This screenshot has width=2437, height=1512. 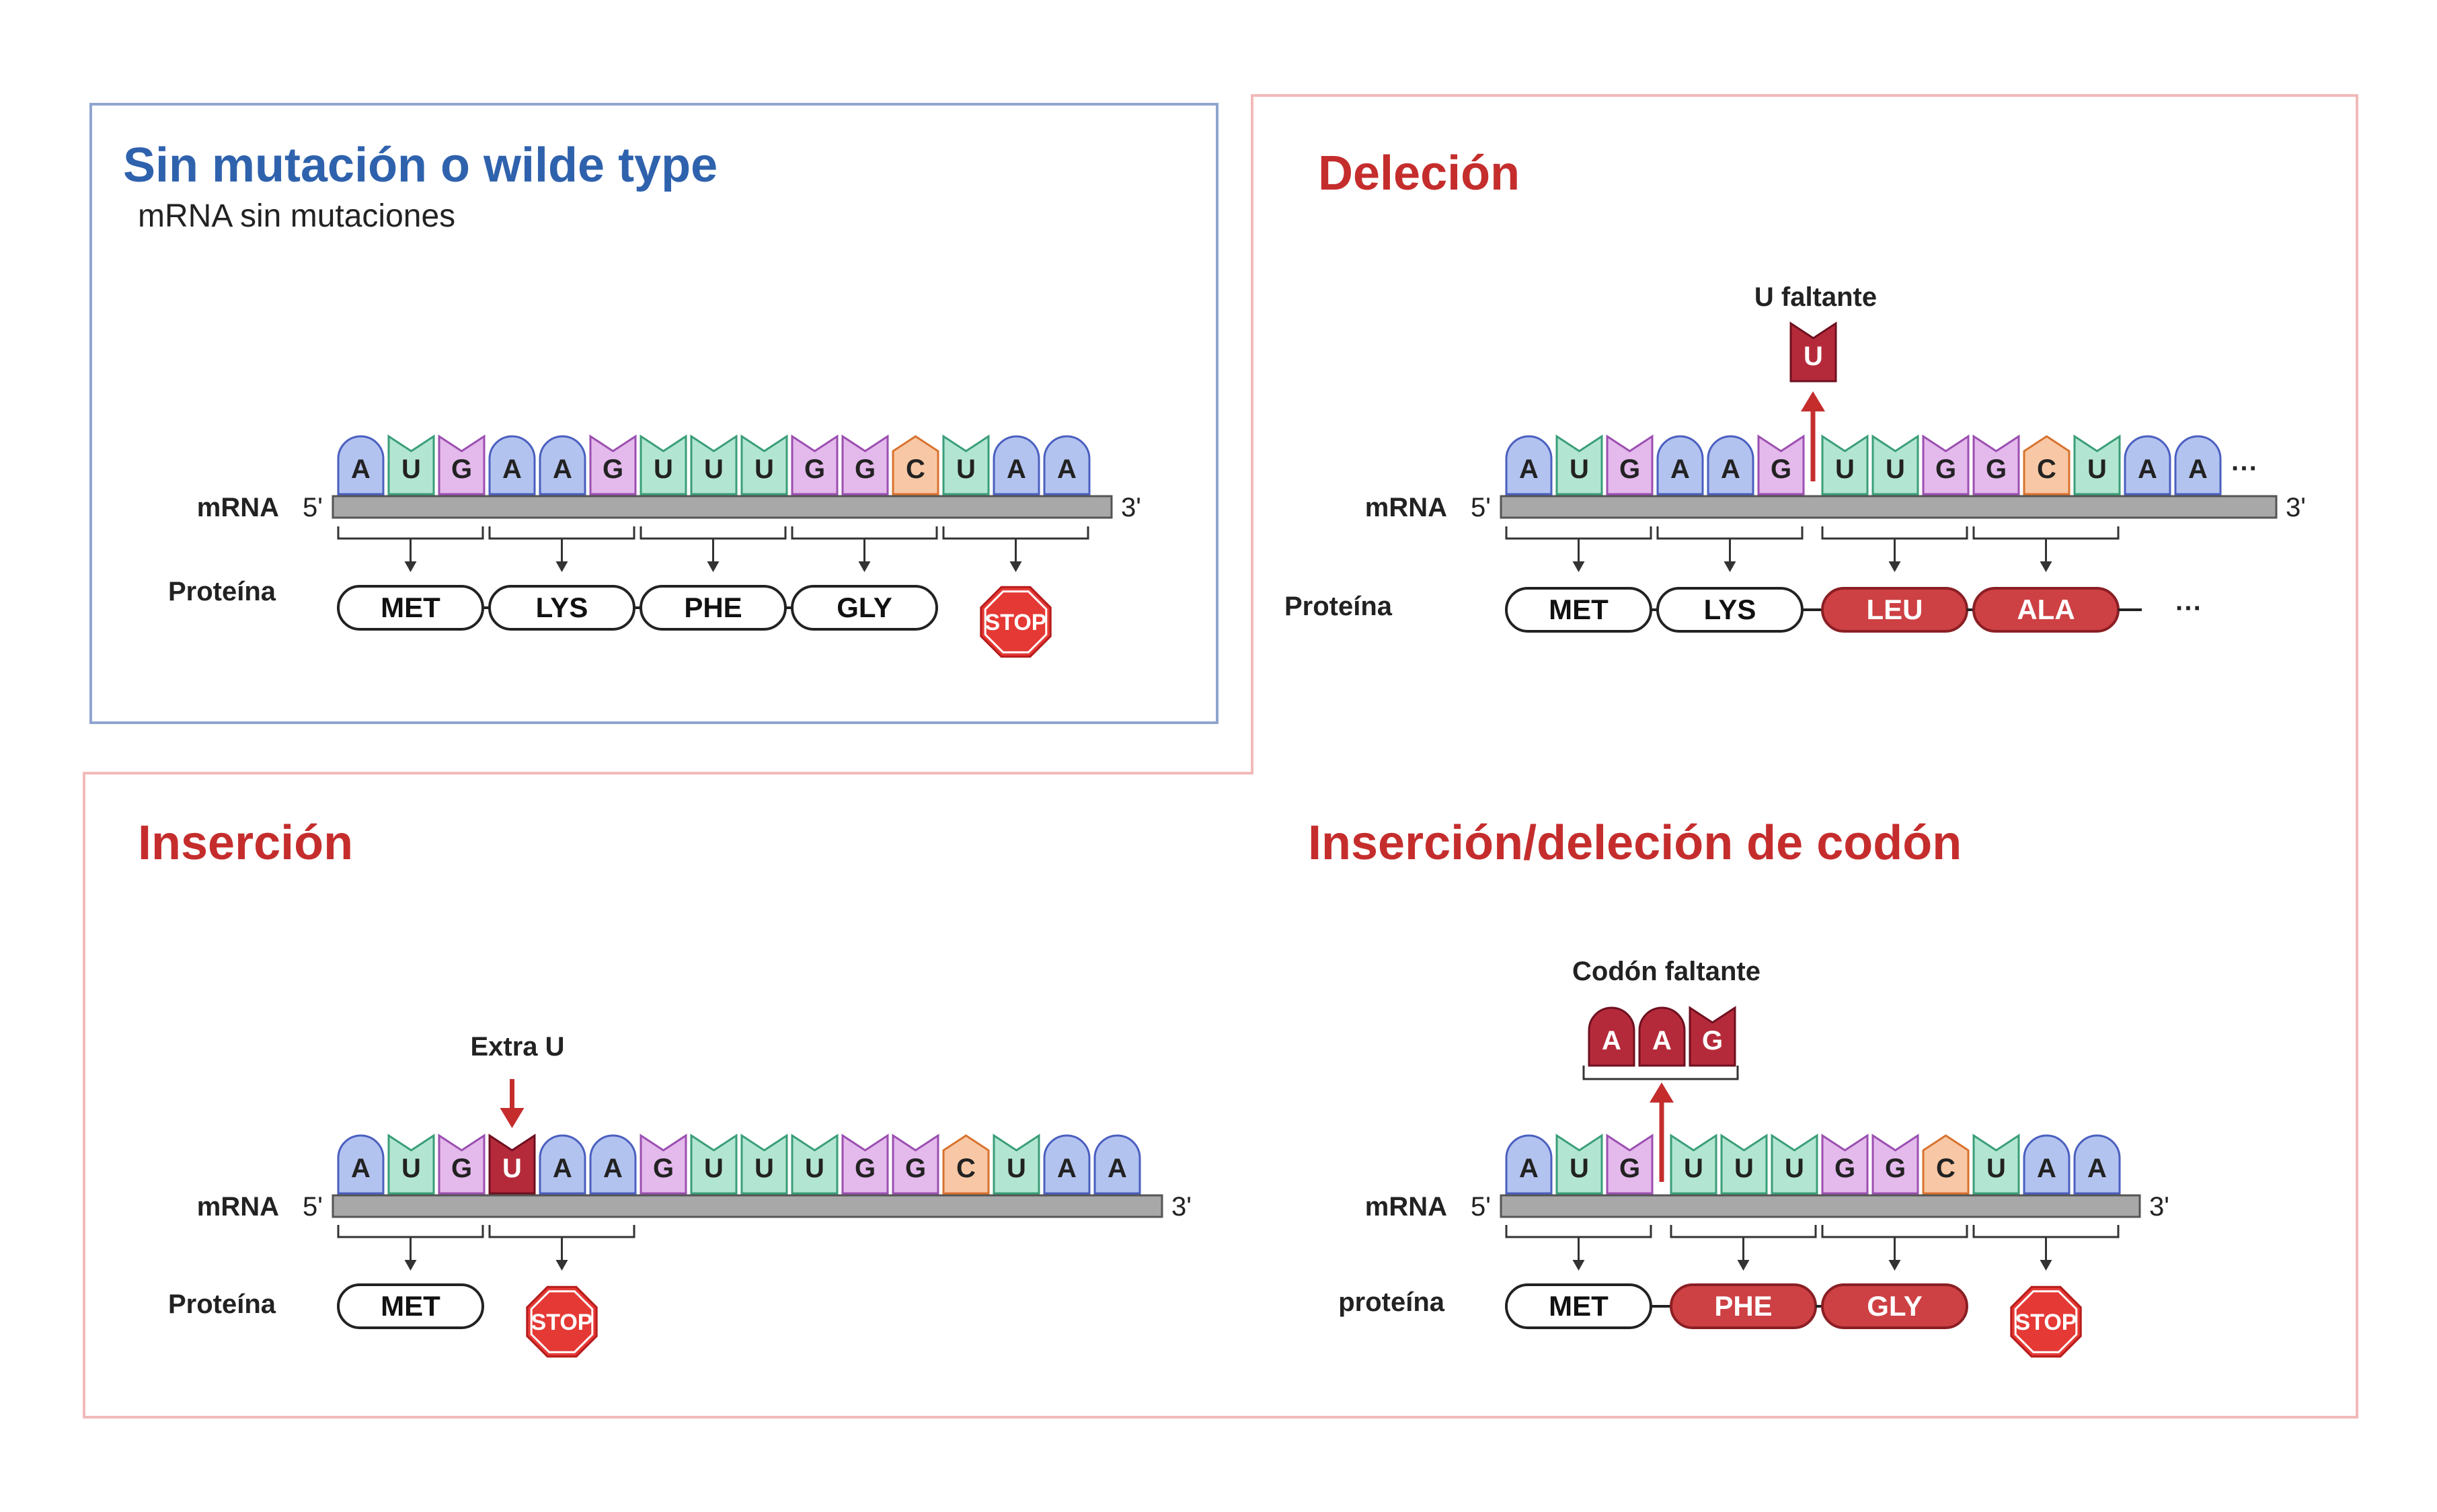 I want to click on codon-deletion-arrow-head, so click(x=1662, y=1092).